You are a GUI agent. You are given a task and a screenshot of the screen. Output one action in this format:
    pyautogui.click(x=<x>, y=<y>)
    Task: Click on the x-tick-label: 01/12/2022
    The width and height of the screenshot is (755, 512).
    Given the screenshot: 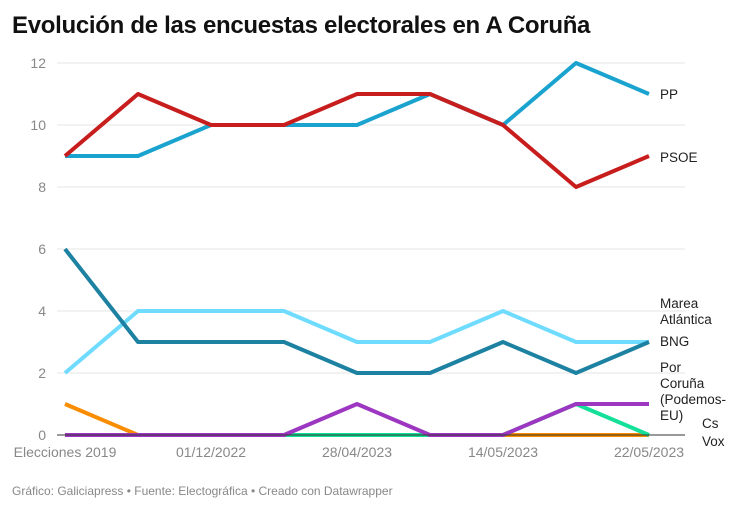 What is the action you would take?
    pyautogui.click(x=211, y=452)
    